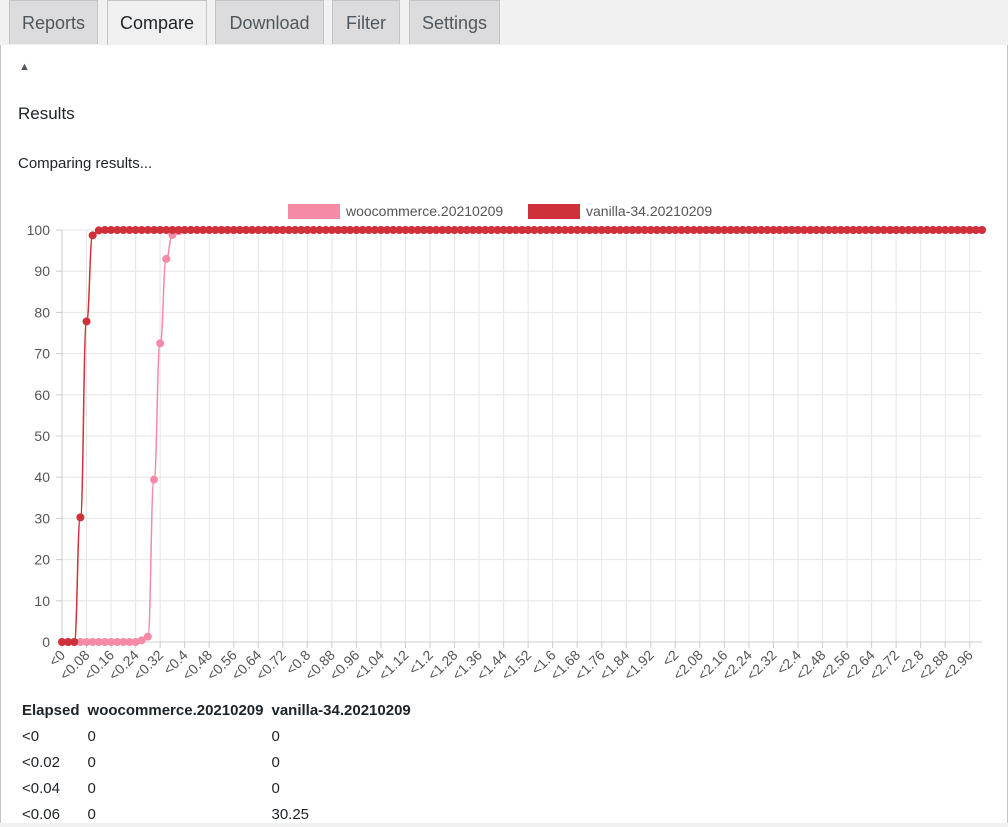 This screenshot has width=1008, height=827. Describe the element at coordinates (46, 113) in the screenshot. I see `results-title: Results` at that location.